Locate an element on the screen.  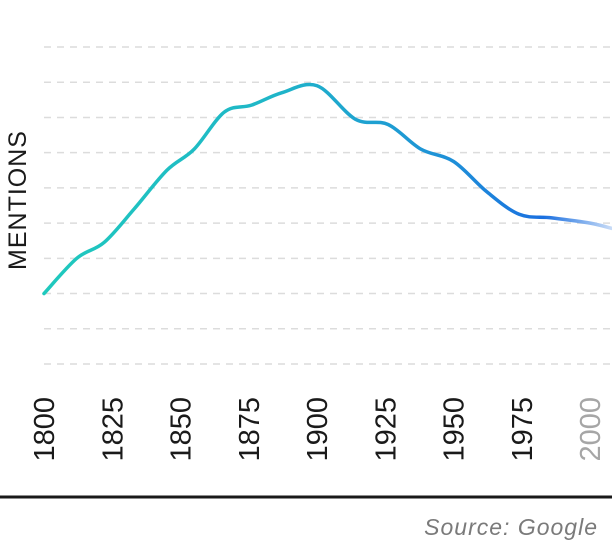
x-tick-label: 1875 is located at coordinates (250, 429).